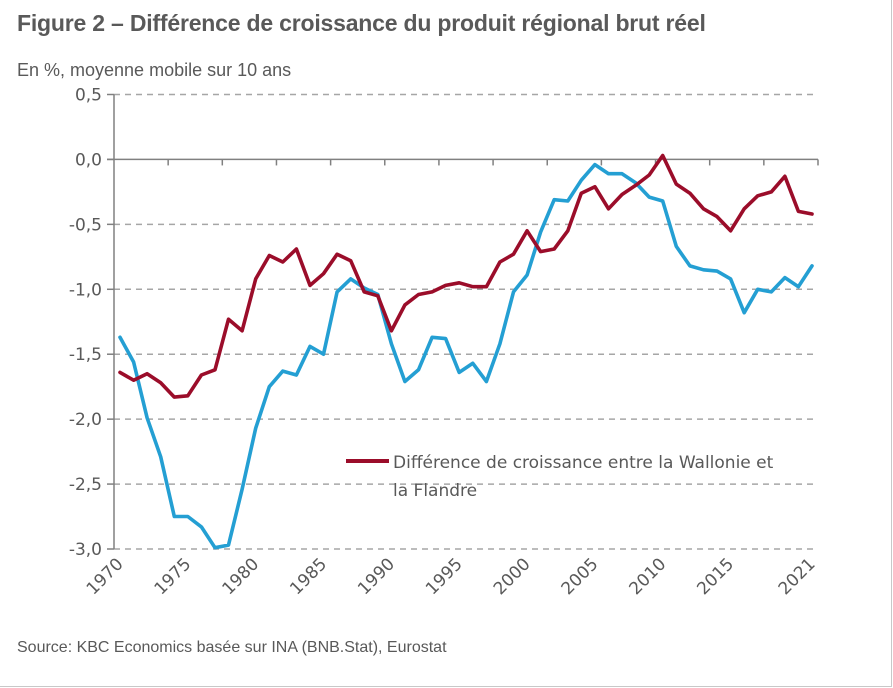 The width and height of the screenshot is (893, 688). I want to click on legend-label-line-2: la Flandre, so click(435, 491).